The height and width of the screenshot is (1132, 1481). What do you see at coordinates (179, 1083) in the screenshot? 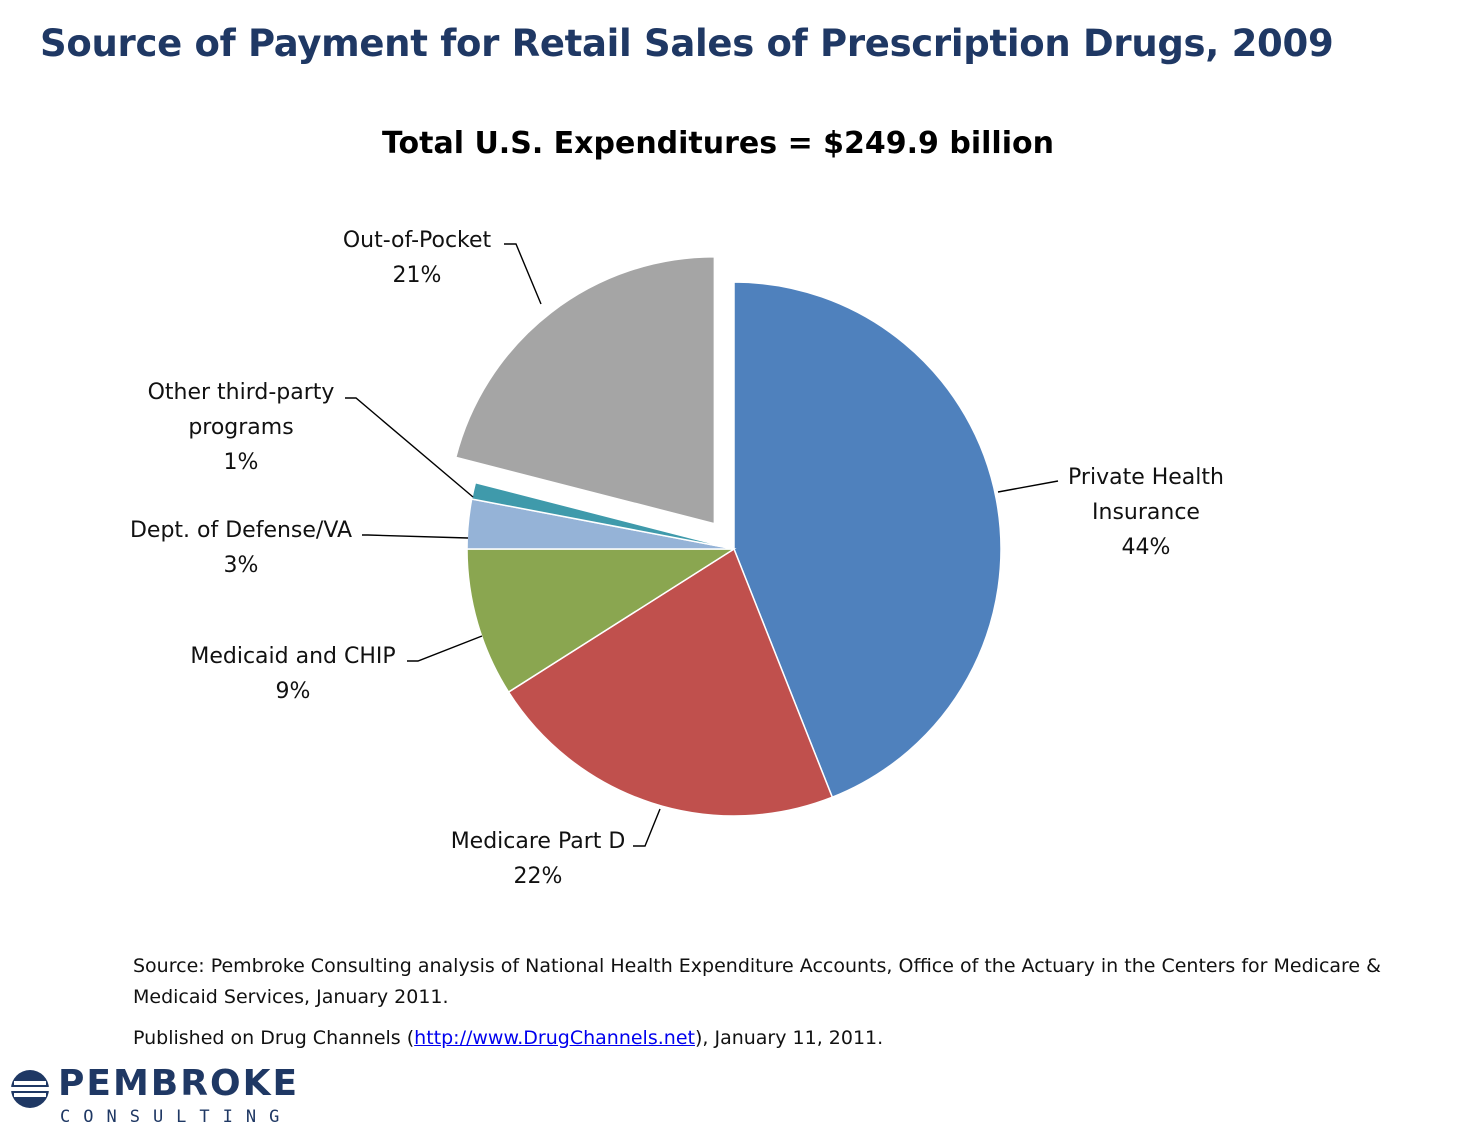
I see `logo-name: PEMBROKE` at bounding box center [179, 1083].